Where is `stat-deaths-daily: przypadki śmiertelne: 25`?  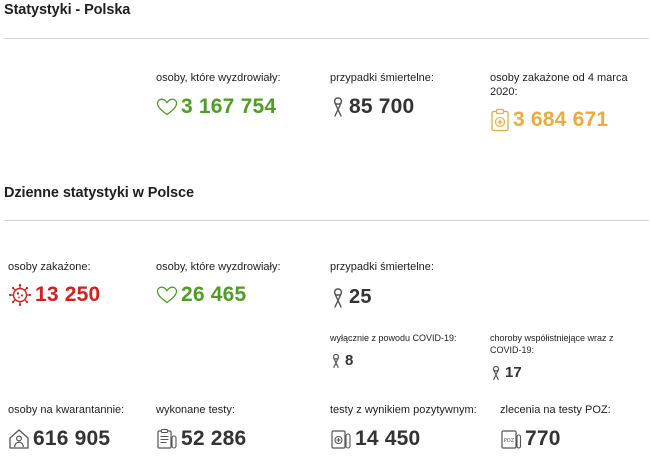 stat-deaths-daily: przypadki śmiertelne: 25 is located at coordinates (405, 284).